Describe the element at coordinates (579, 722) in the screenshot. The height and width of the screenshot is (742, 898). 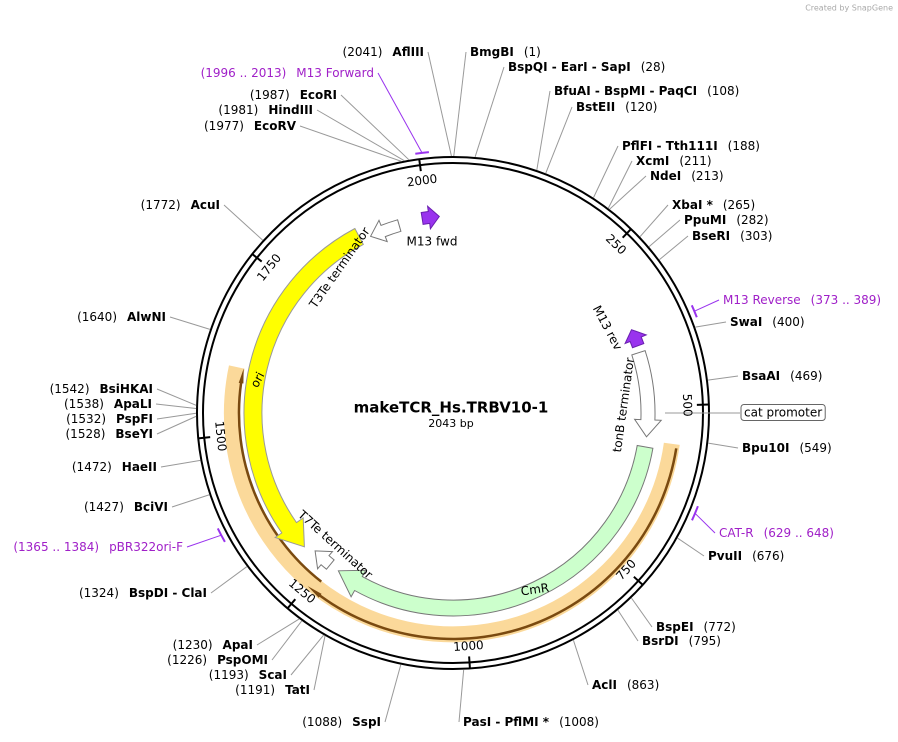
I see `site-position: (1008)` at that location.